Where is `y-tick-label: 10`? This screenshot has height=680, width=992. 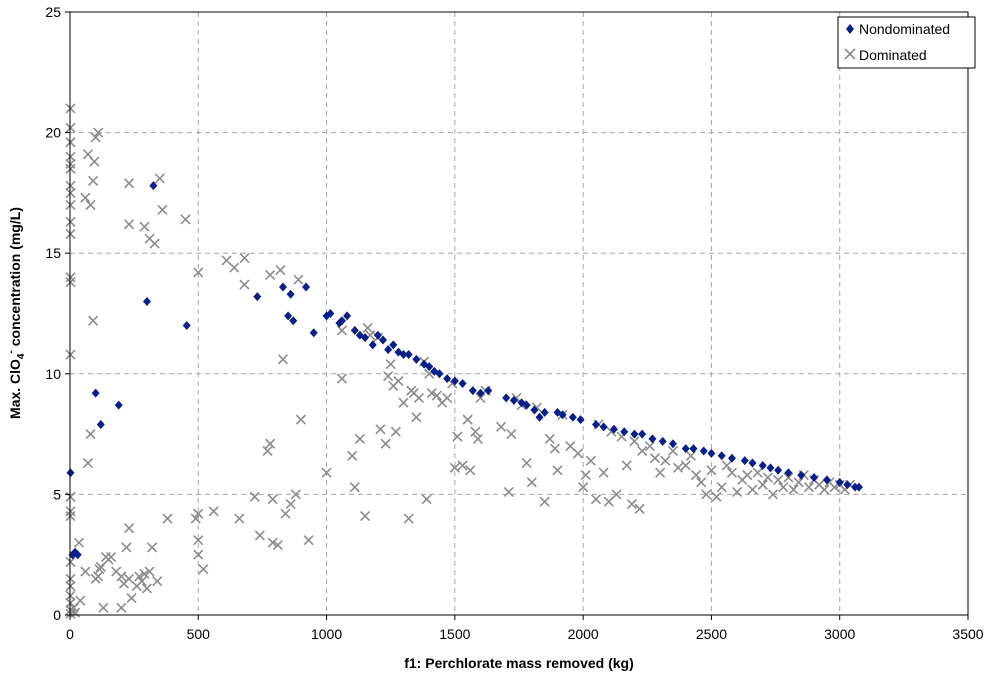 y-tick-label: 10 is located at coordinates (53, 374).